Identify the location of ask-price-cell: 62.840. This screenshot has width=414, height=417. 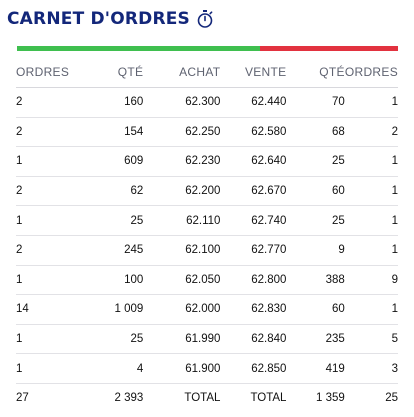
(253, 339).